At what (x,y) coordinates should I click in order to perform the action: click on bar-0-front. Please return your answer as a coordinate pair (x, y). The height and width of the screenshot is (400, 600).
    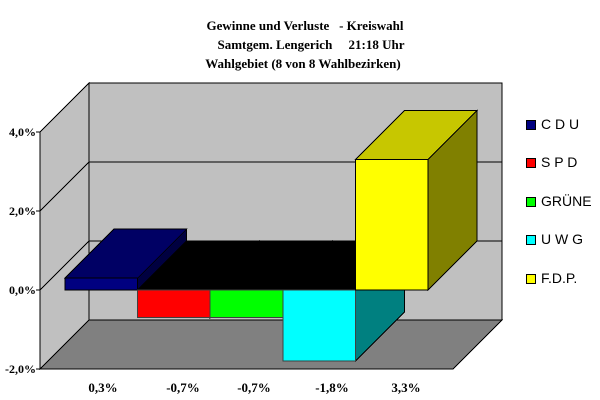
    Looking at the image, I should click on (101, 284).